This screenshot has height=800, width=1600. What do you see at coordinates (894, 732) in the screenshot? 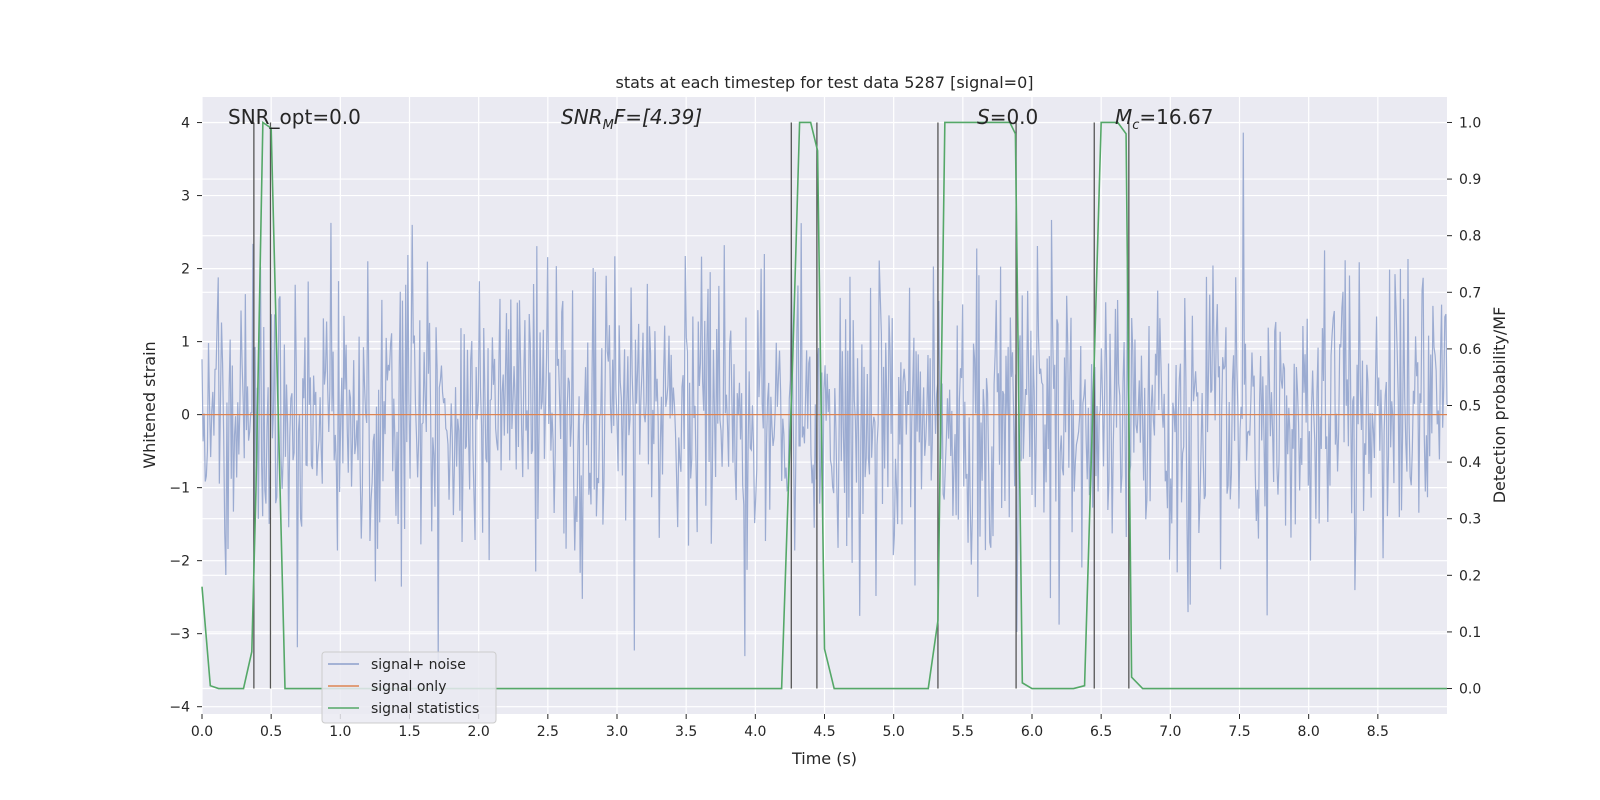
I see `x-tick-label: 5.0` at bounding box center [894, 732].